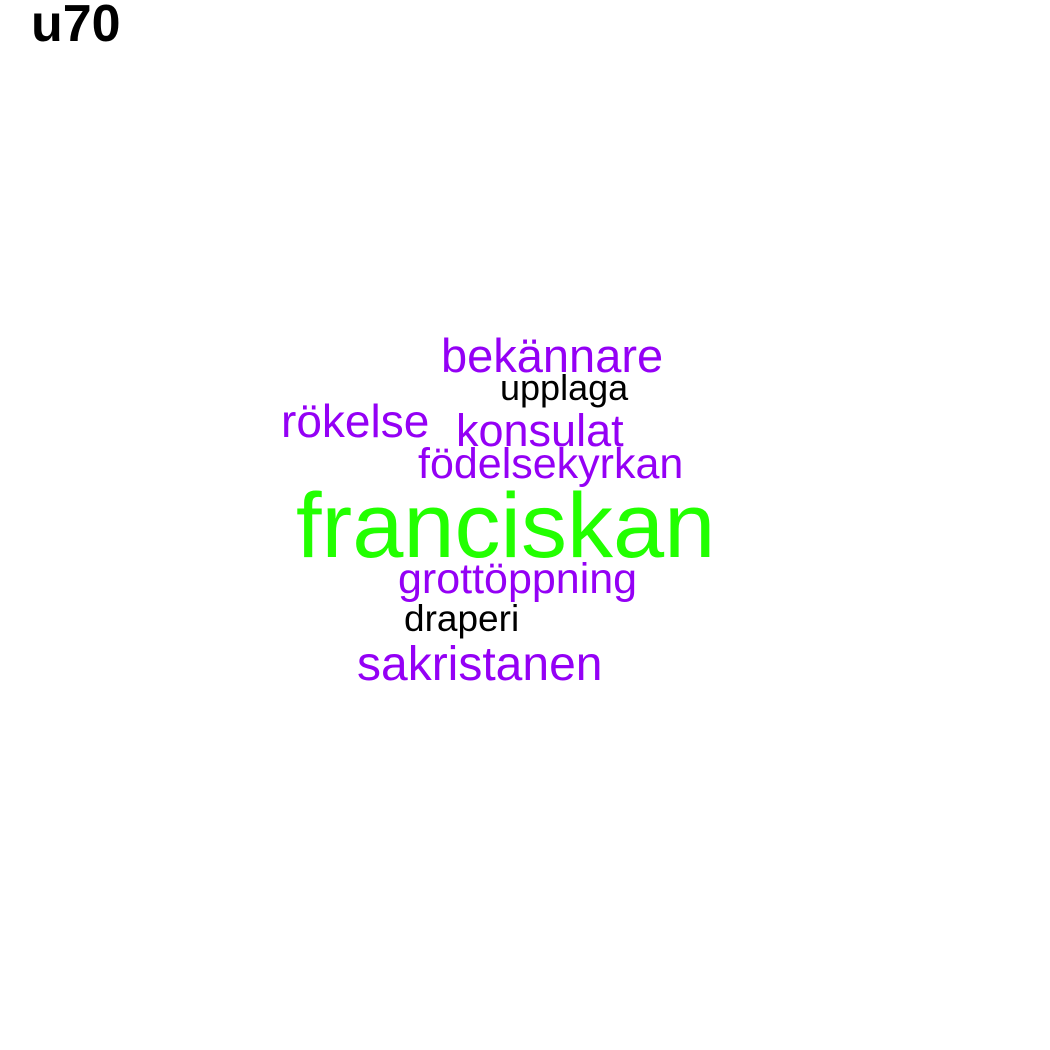 The image size is (1050, 1050). I want to click on word-draperi: draperi, so click(462, 618).